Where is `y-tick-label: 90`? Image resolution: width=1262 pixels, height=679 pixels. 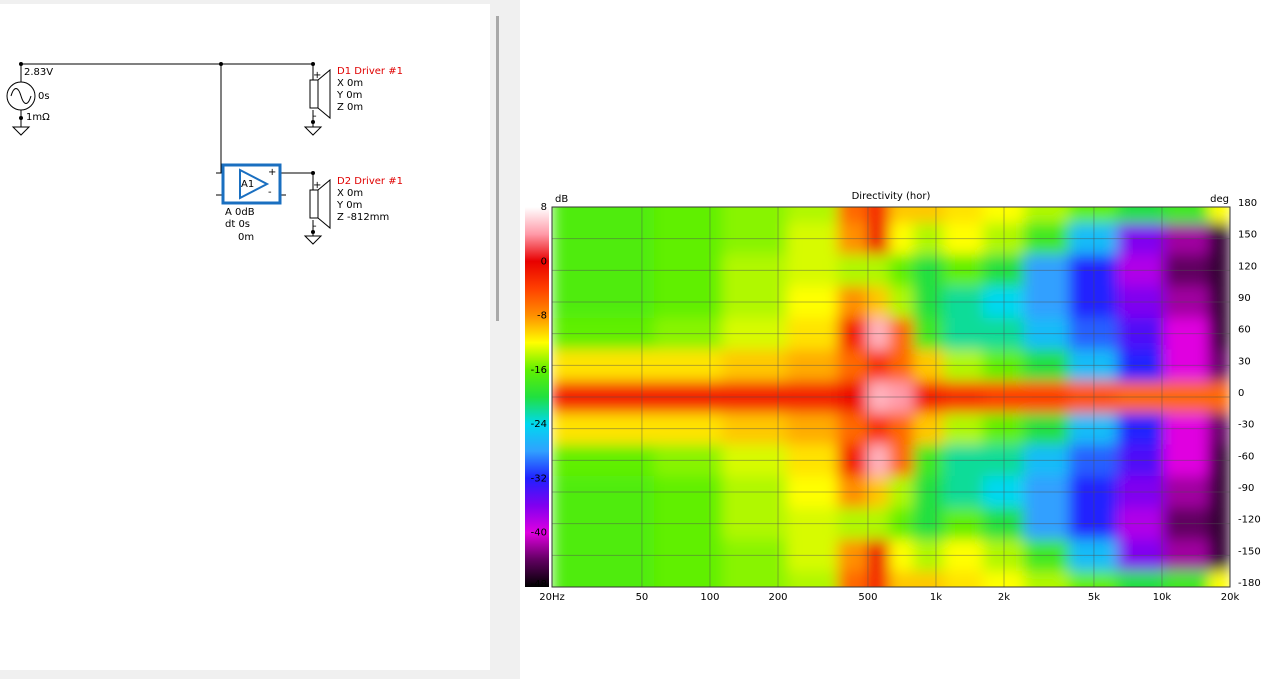
y-tick-label: 90 is located at coordinates (1244, 298).